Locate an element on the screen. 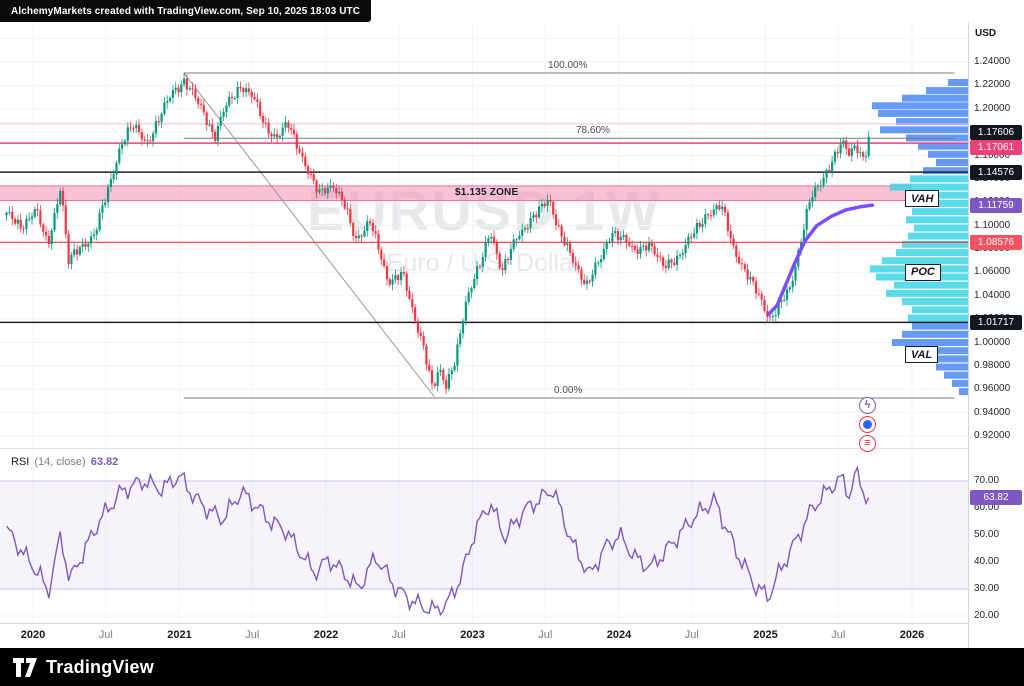 This screenshot has width=1024, height=686. price-tick: 1.10000 is located at coordinates (992, 225).